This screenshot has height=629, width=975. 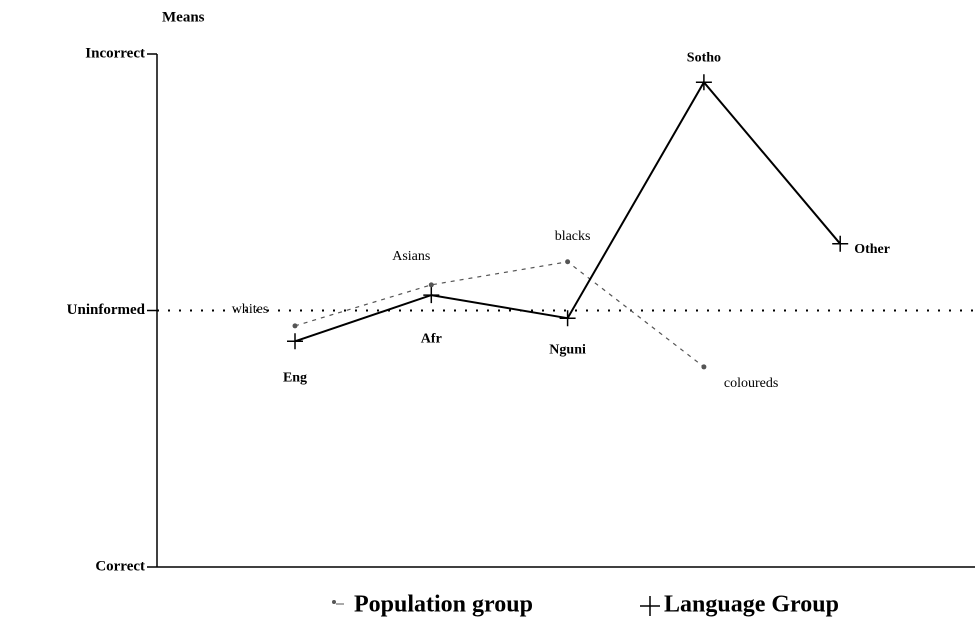 I want to click on legend-label: Language Group, so click(x=751, y=605).